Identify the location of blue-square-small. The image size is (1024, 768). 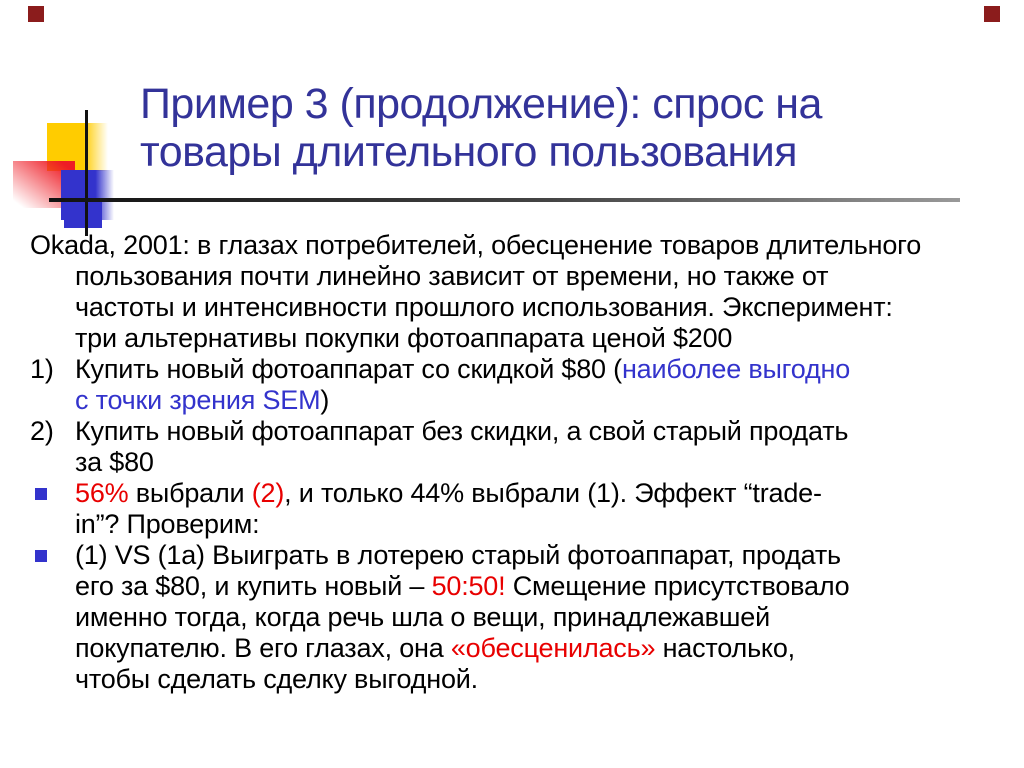
(83, 215).